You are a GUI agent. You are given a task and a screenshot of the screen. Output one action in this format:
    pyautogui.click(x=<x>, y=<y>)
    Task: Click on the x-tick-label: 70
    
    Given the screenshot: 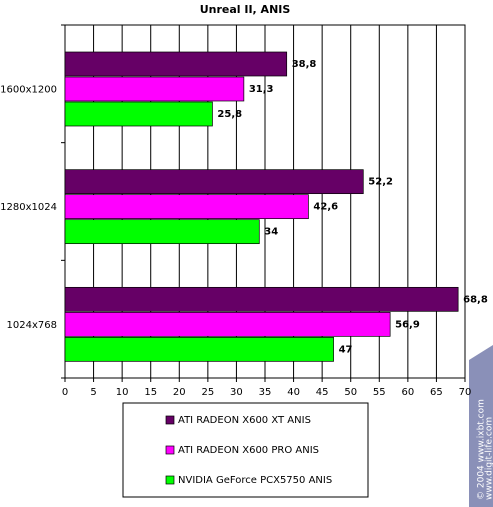 What is the action you would take?
    pyautogui.click(x=465, y=392)
    